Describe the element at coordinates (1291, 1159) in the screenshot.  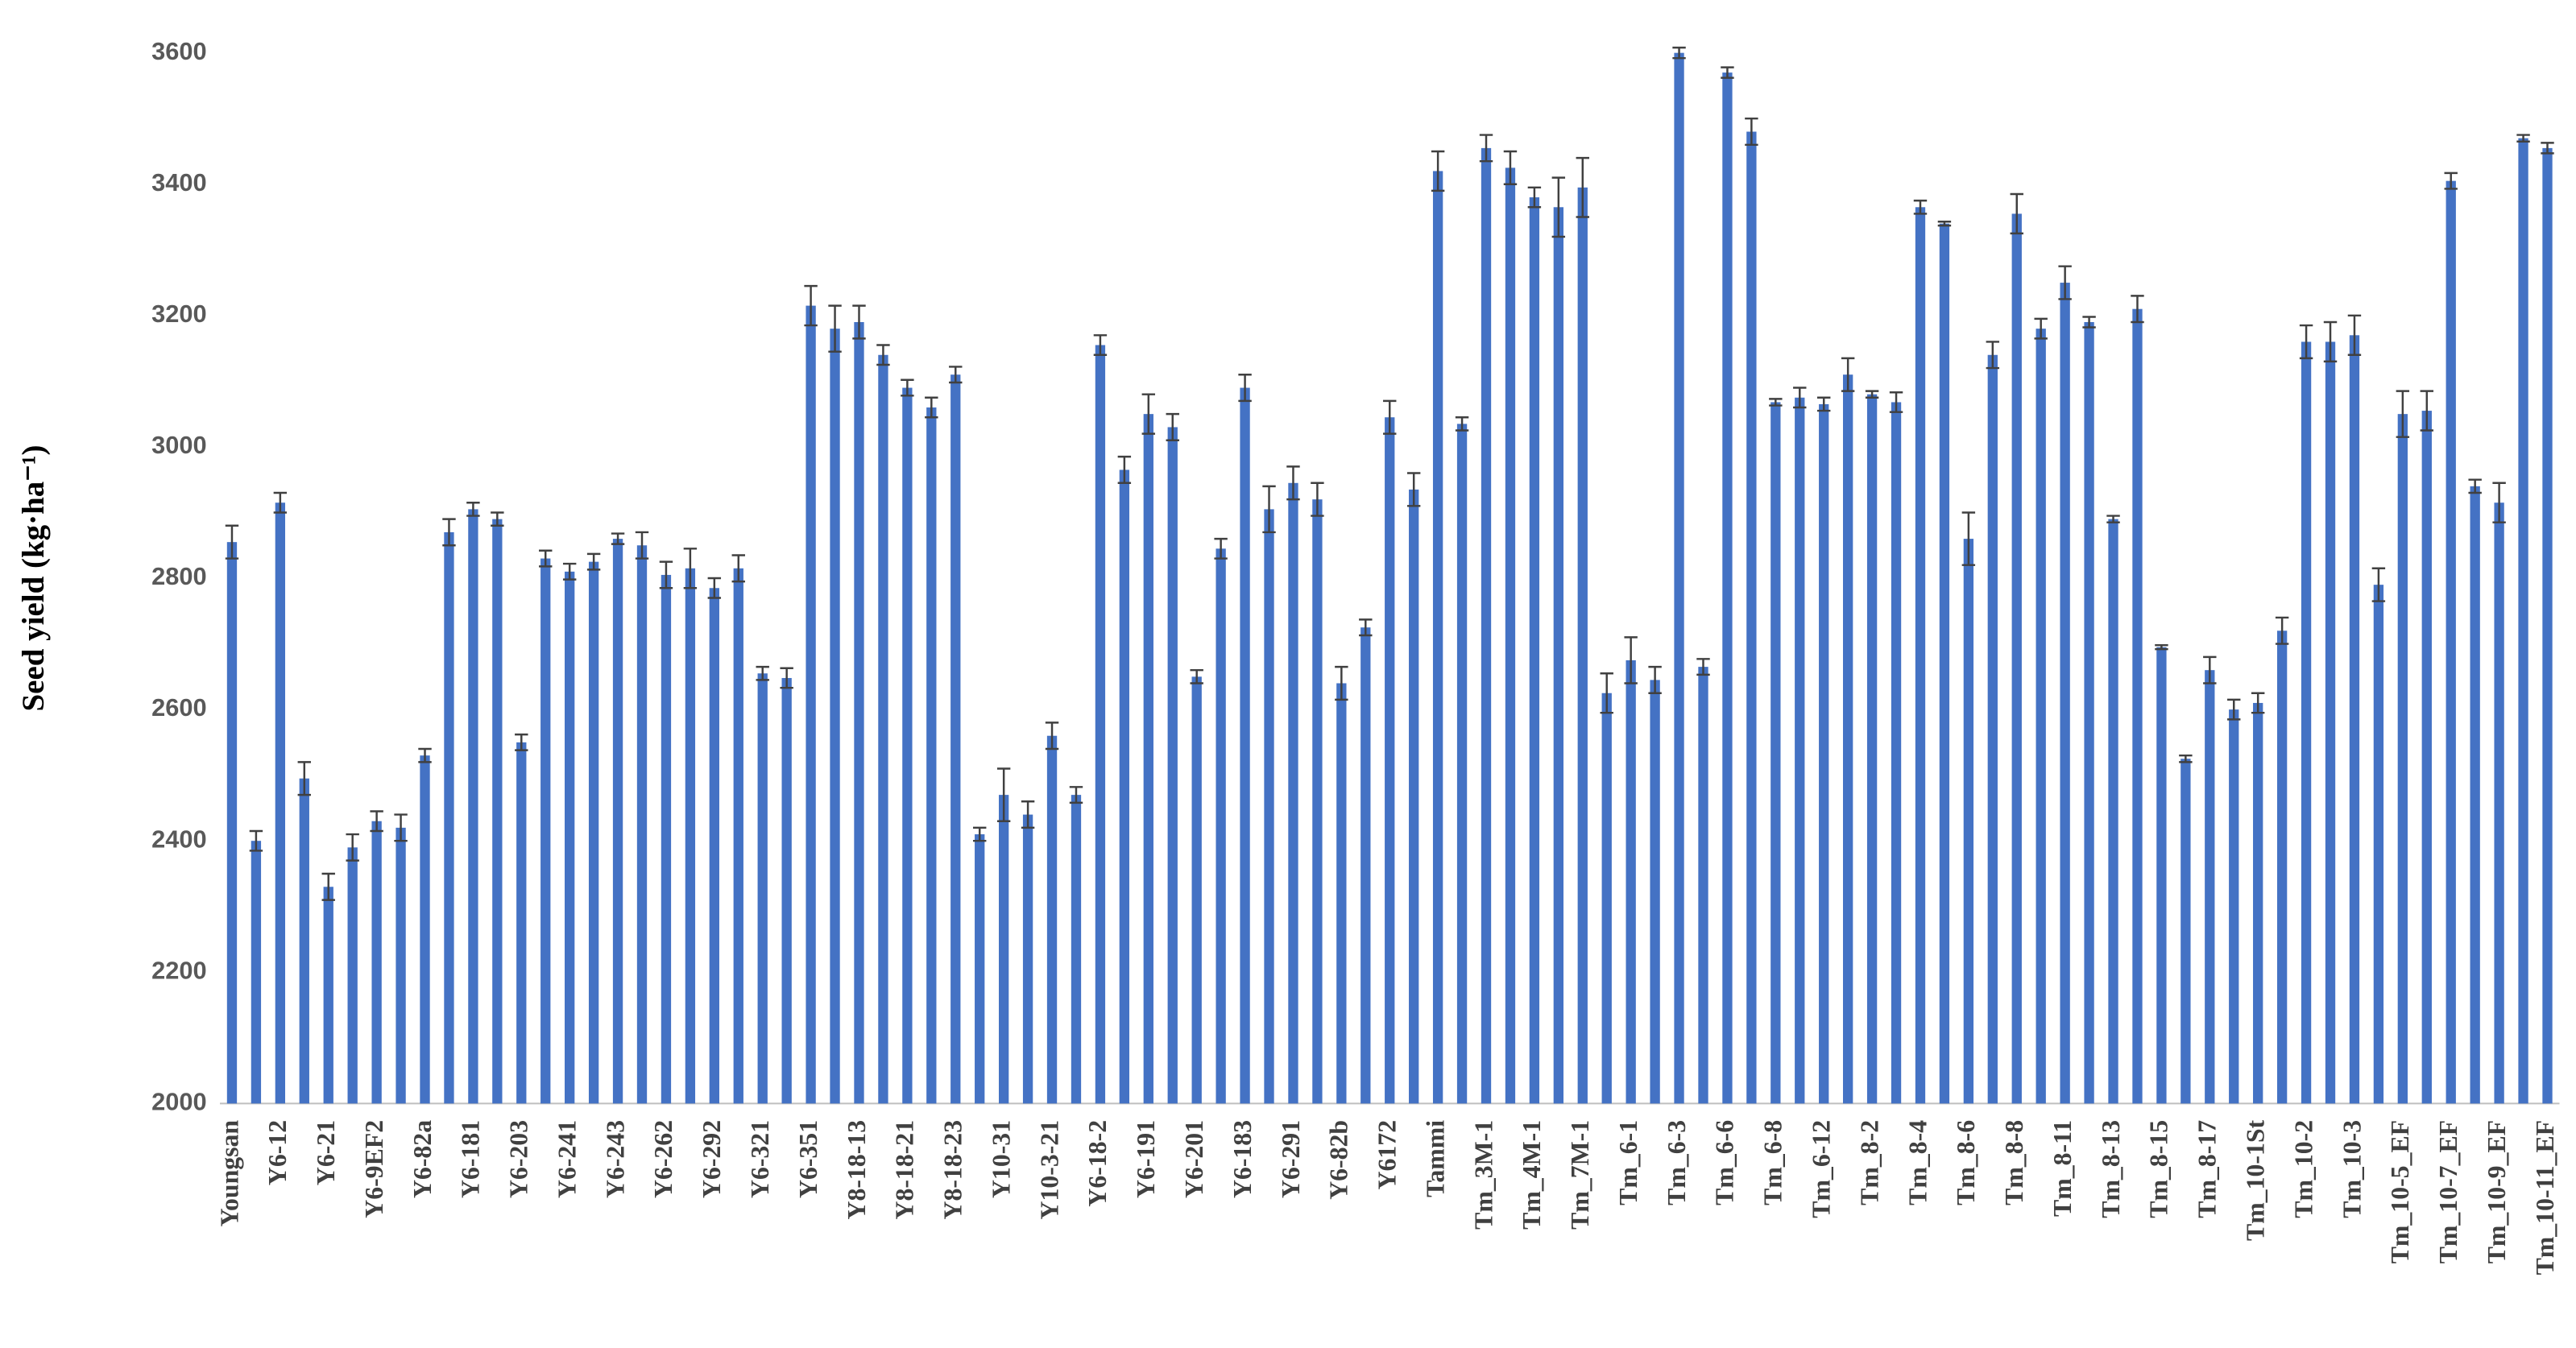
I see `x-tick-label: Y6-291` at that location.